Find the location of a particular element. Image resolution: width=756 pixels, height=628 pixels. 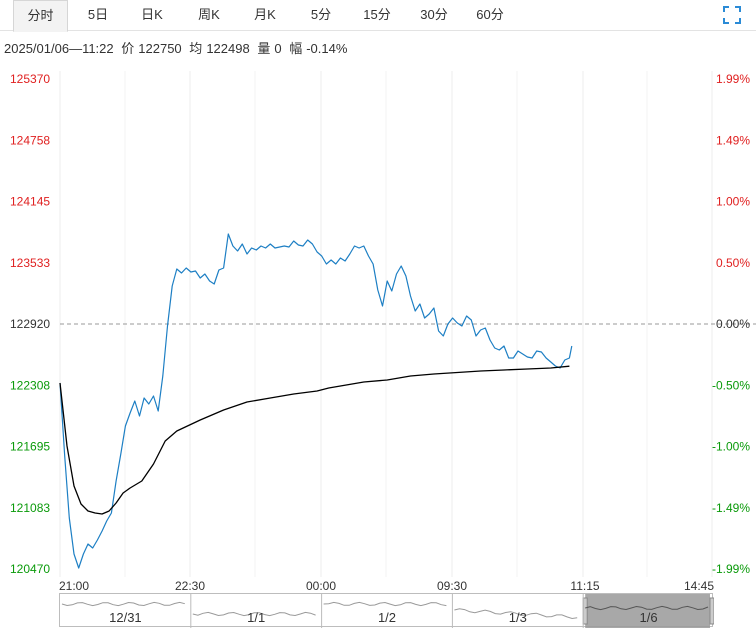

change-label: 幅 is located at coordinates (296, 48).